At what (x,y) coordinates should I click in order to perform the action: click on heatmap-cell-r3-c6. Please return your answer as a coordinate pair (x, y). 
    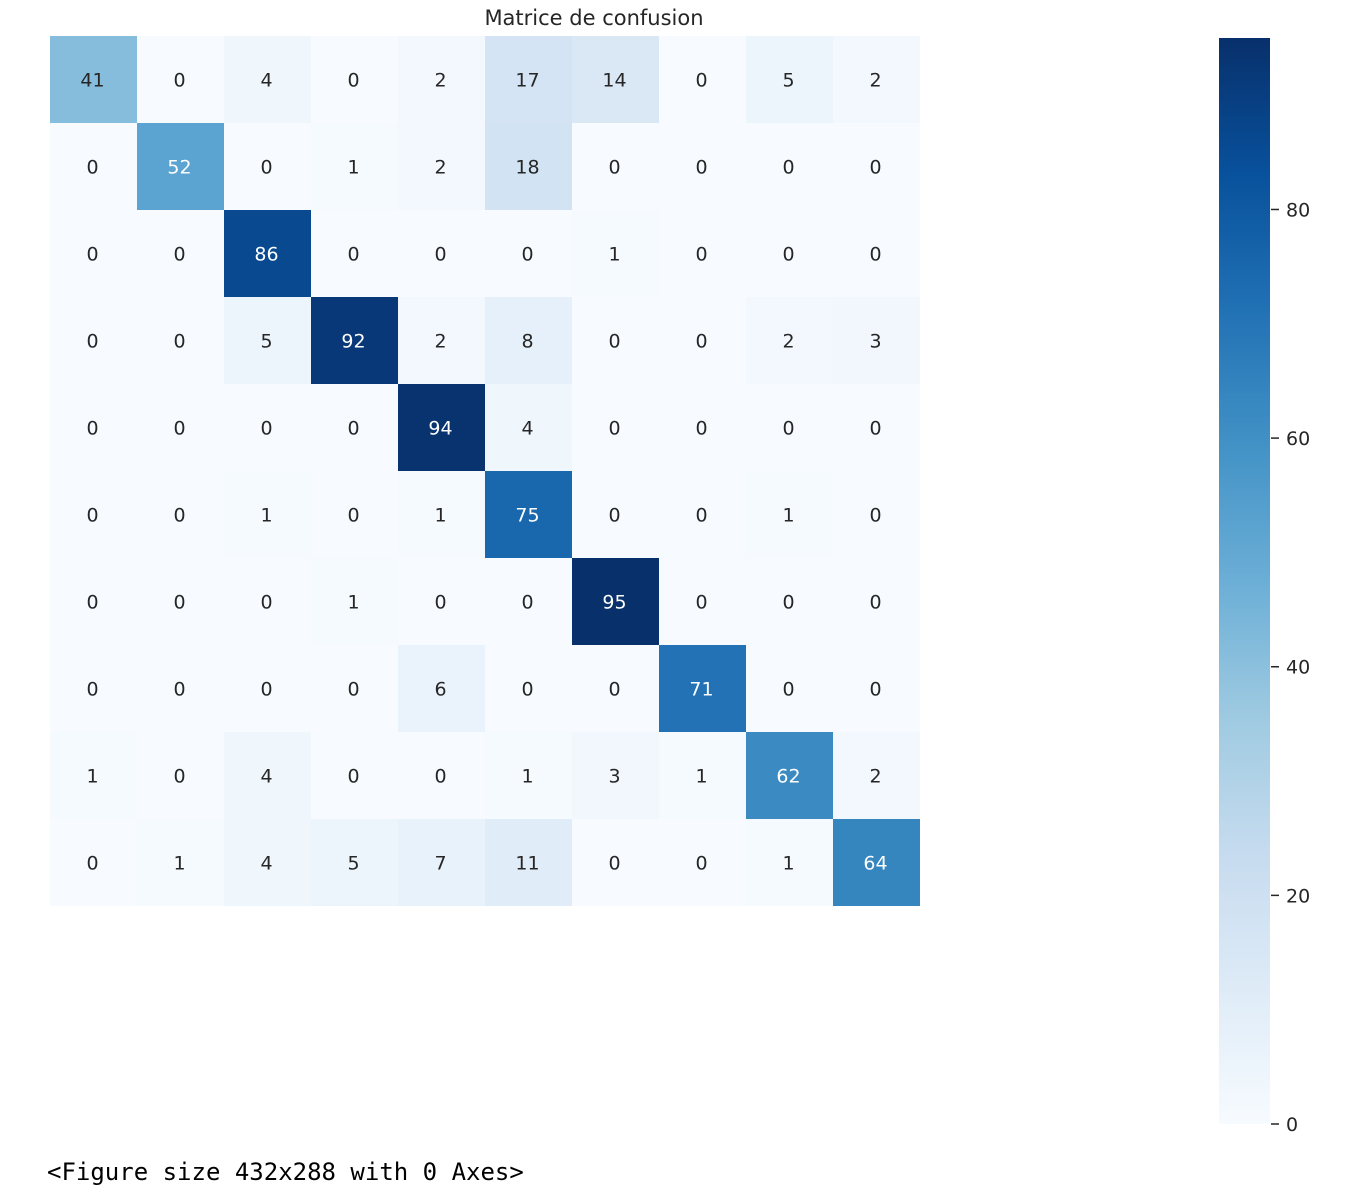
    Looking at the image, I should click on (615, 340).